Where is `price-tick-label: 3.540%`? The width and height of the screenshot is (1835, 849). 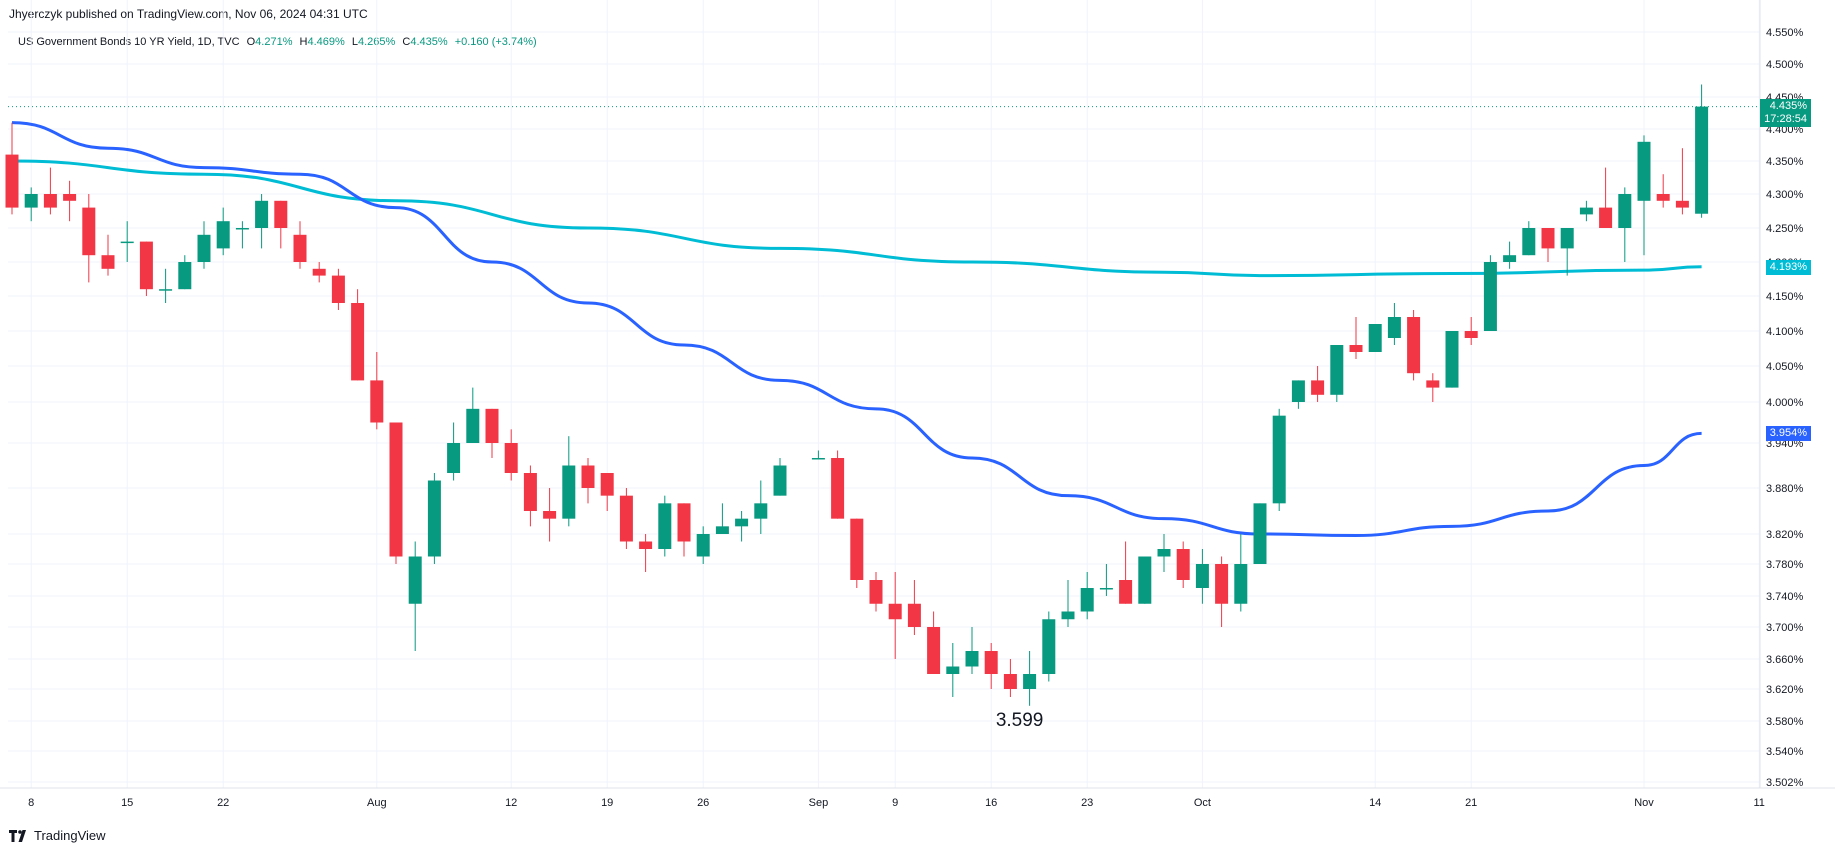
price-tick-label: 3.540% is located at coordinates (1785, 752).